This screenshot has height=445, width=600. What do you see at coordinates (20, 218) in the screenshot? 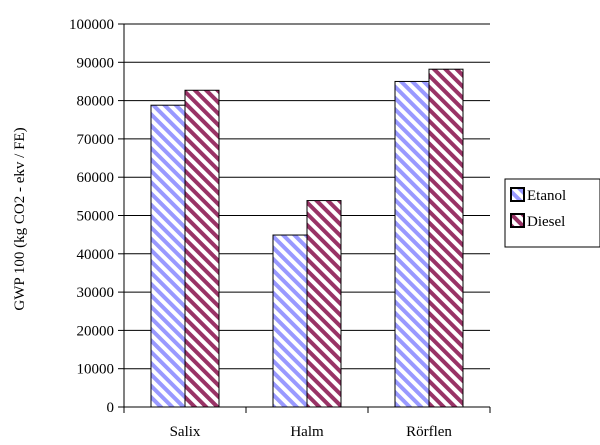
I see `y-axis-title: GWP 100 (kg CO2 - ekv / FE)` at bounding box center [20, 218].